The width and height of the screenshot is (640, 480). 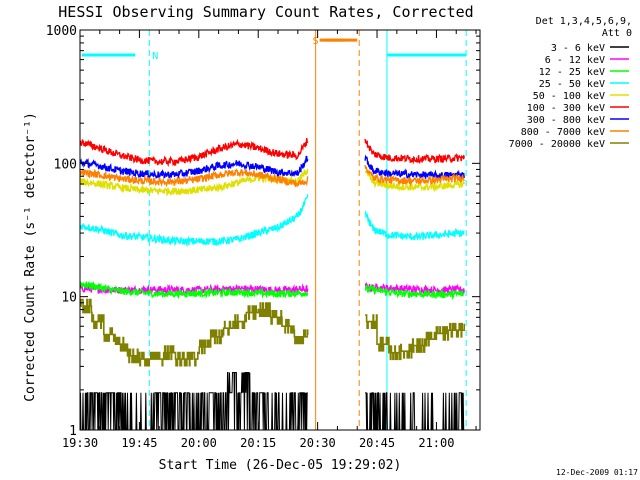 I want to click on marker-label-n: N, so click(x=155, y=56).